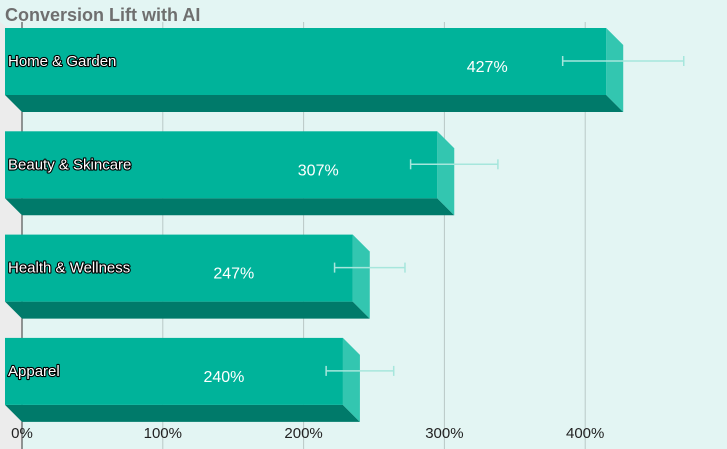  I want to click on axis-layer: 0% 100% 200% 300% 400%, so click(307, 433).